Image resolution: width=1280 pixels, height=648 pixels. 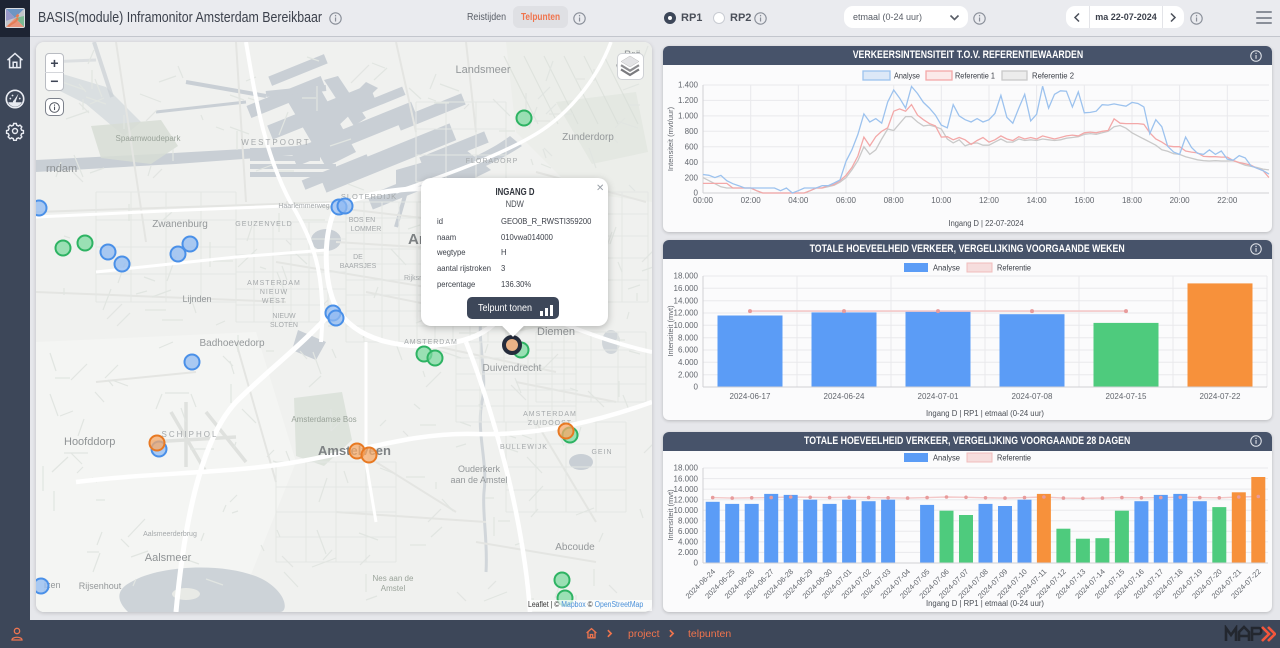 What do you see at coordinates (894, 200) in the screenshot?
I see `svg-text: 08:00` at bounding box center [894, 200].